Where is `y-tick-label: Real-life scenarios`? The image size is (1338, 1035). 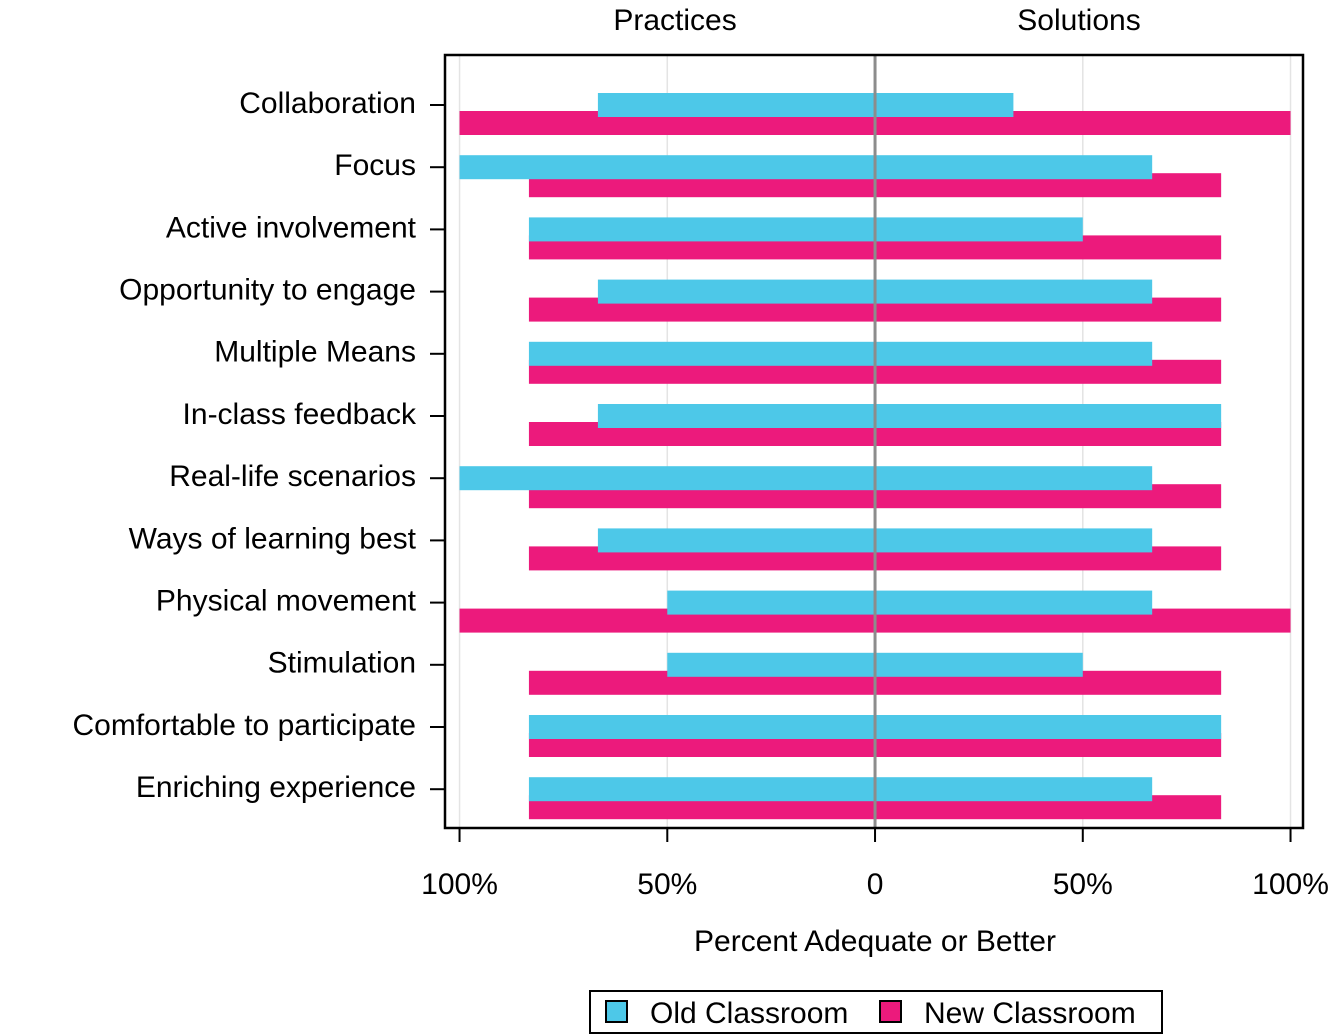 y-tick-label: Real-life scenarios is located at coordinates (292, 476).